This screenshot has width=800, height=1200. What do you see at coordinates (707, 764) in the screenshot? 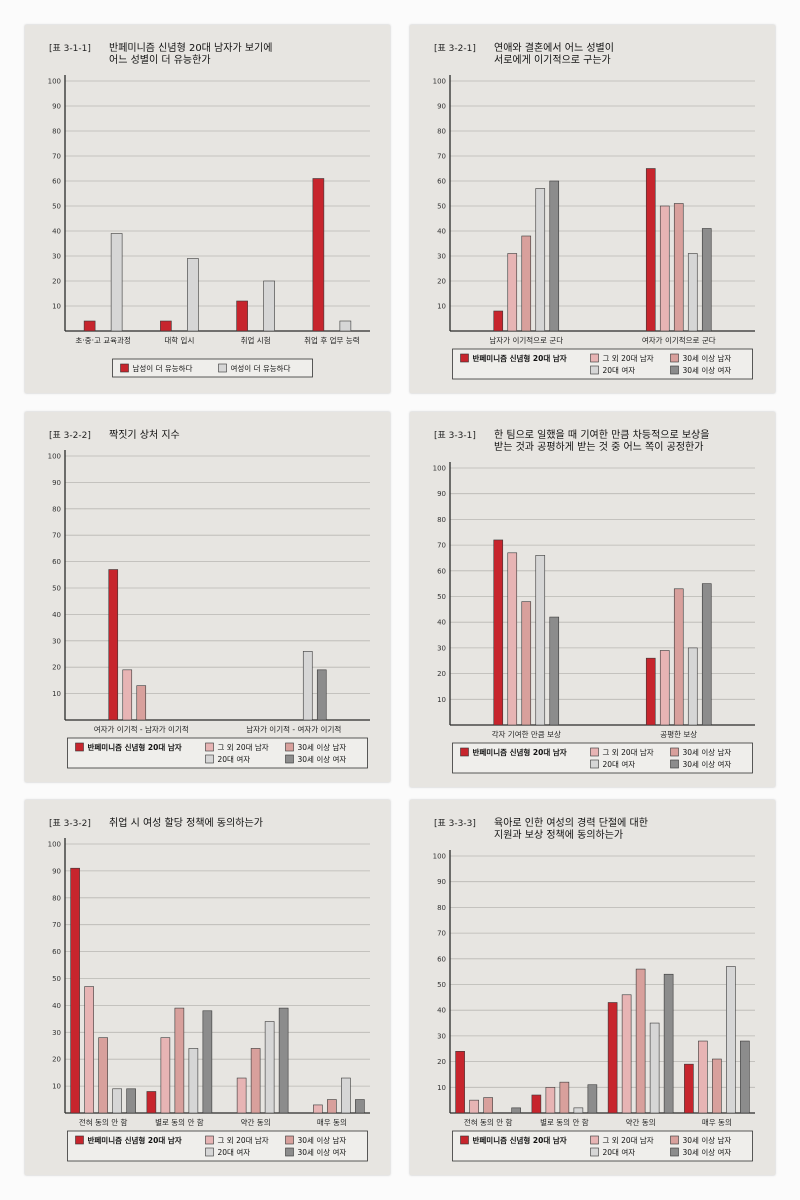
I see `legend-label: 30세 이상 여자` at bounding box center [707, 764].